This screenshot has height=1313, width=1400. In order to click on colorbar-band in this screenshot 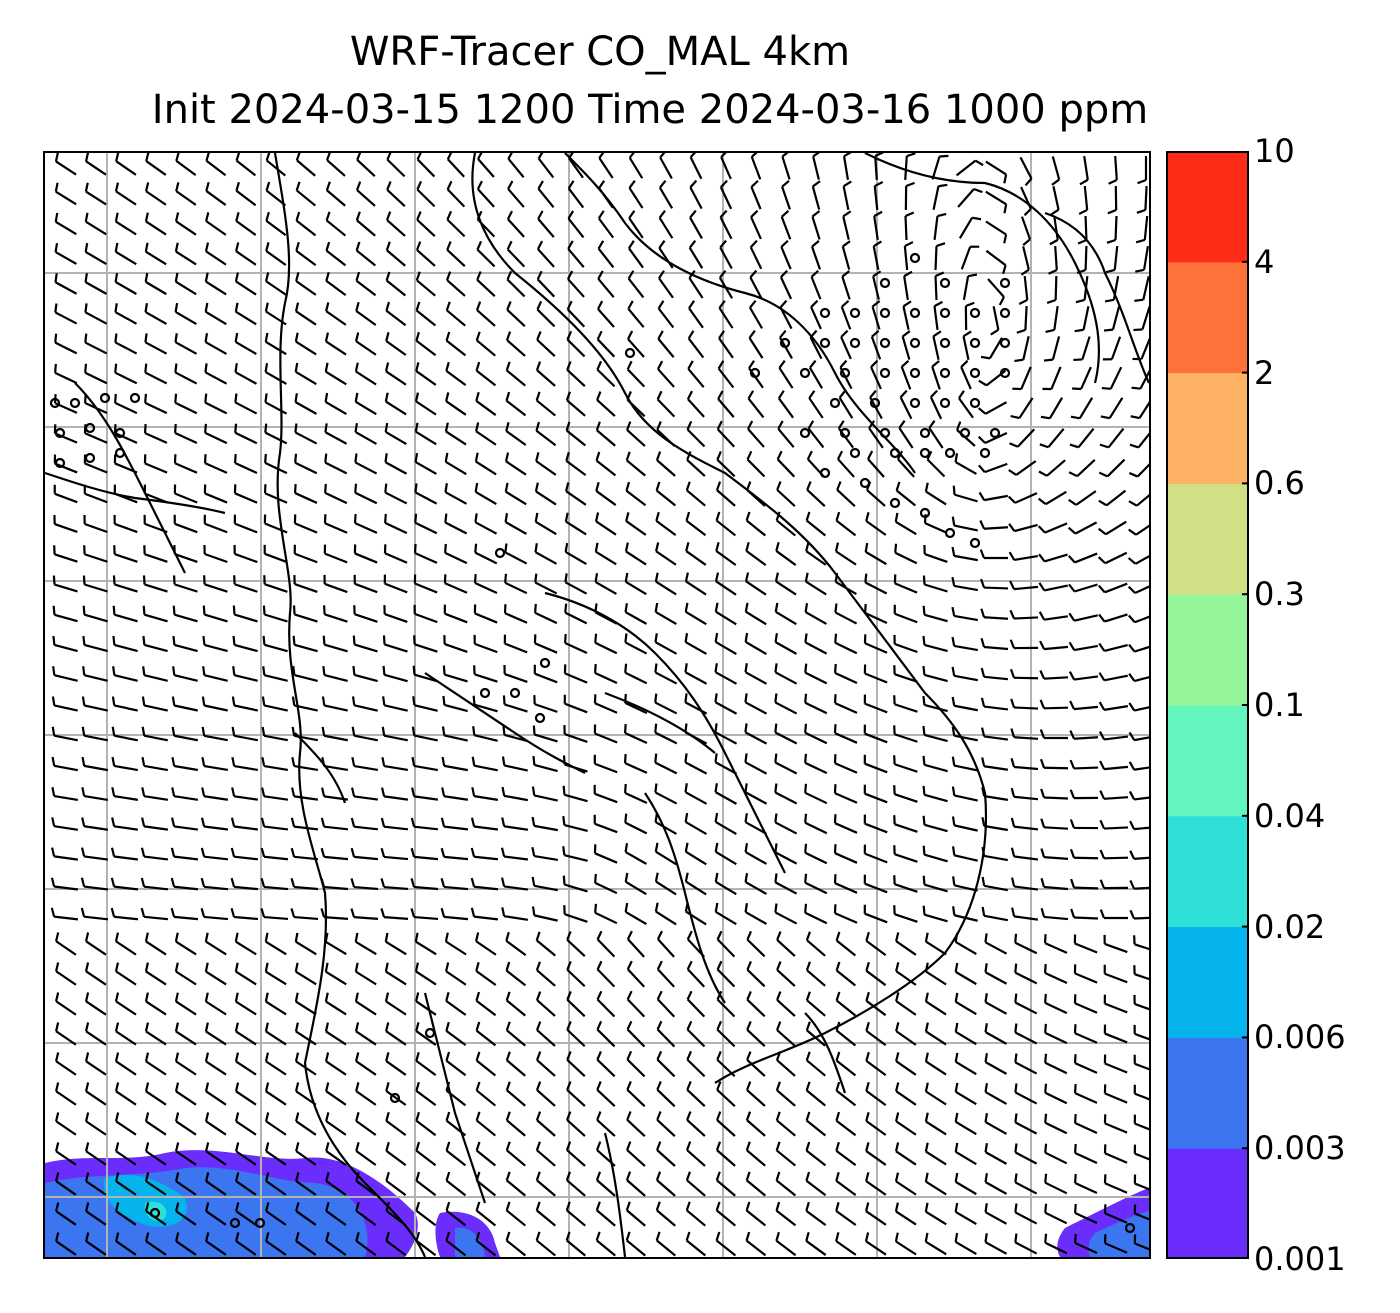, I will do `click(1207, 1203)`.